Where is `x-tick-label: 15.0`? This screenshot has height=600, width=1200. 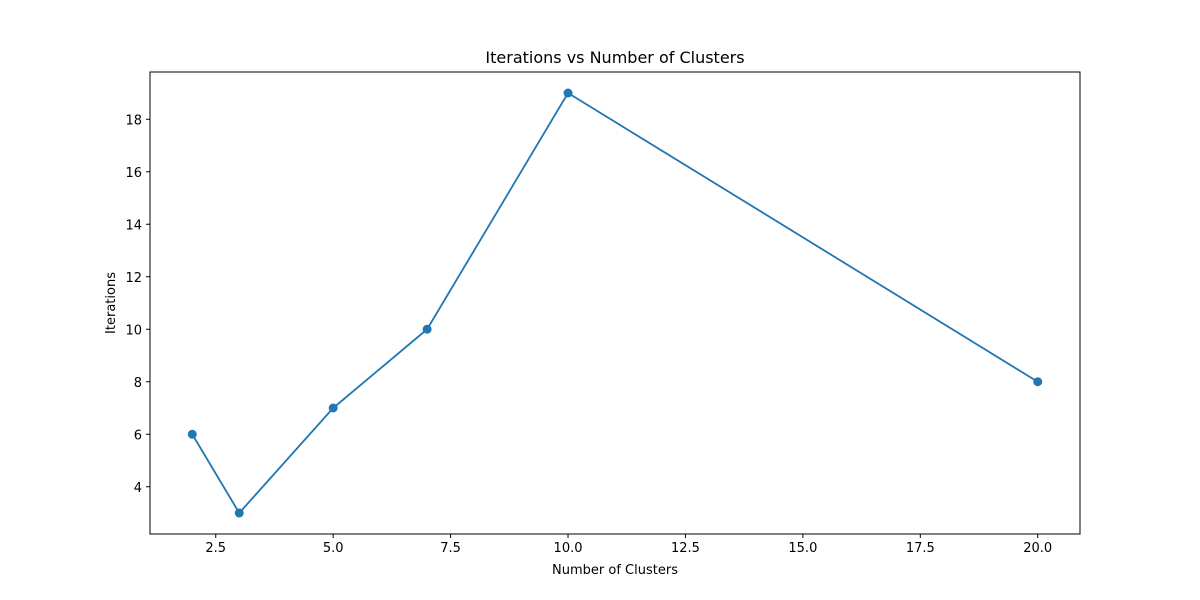
x-tick-label: 15.0 is located at coordinates (802, 548).